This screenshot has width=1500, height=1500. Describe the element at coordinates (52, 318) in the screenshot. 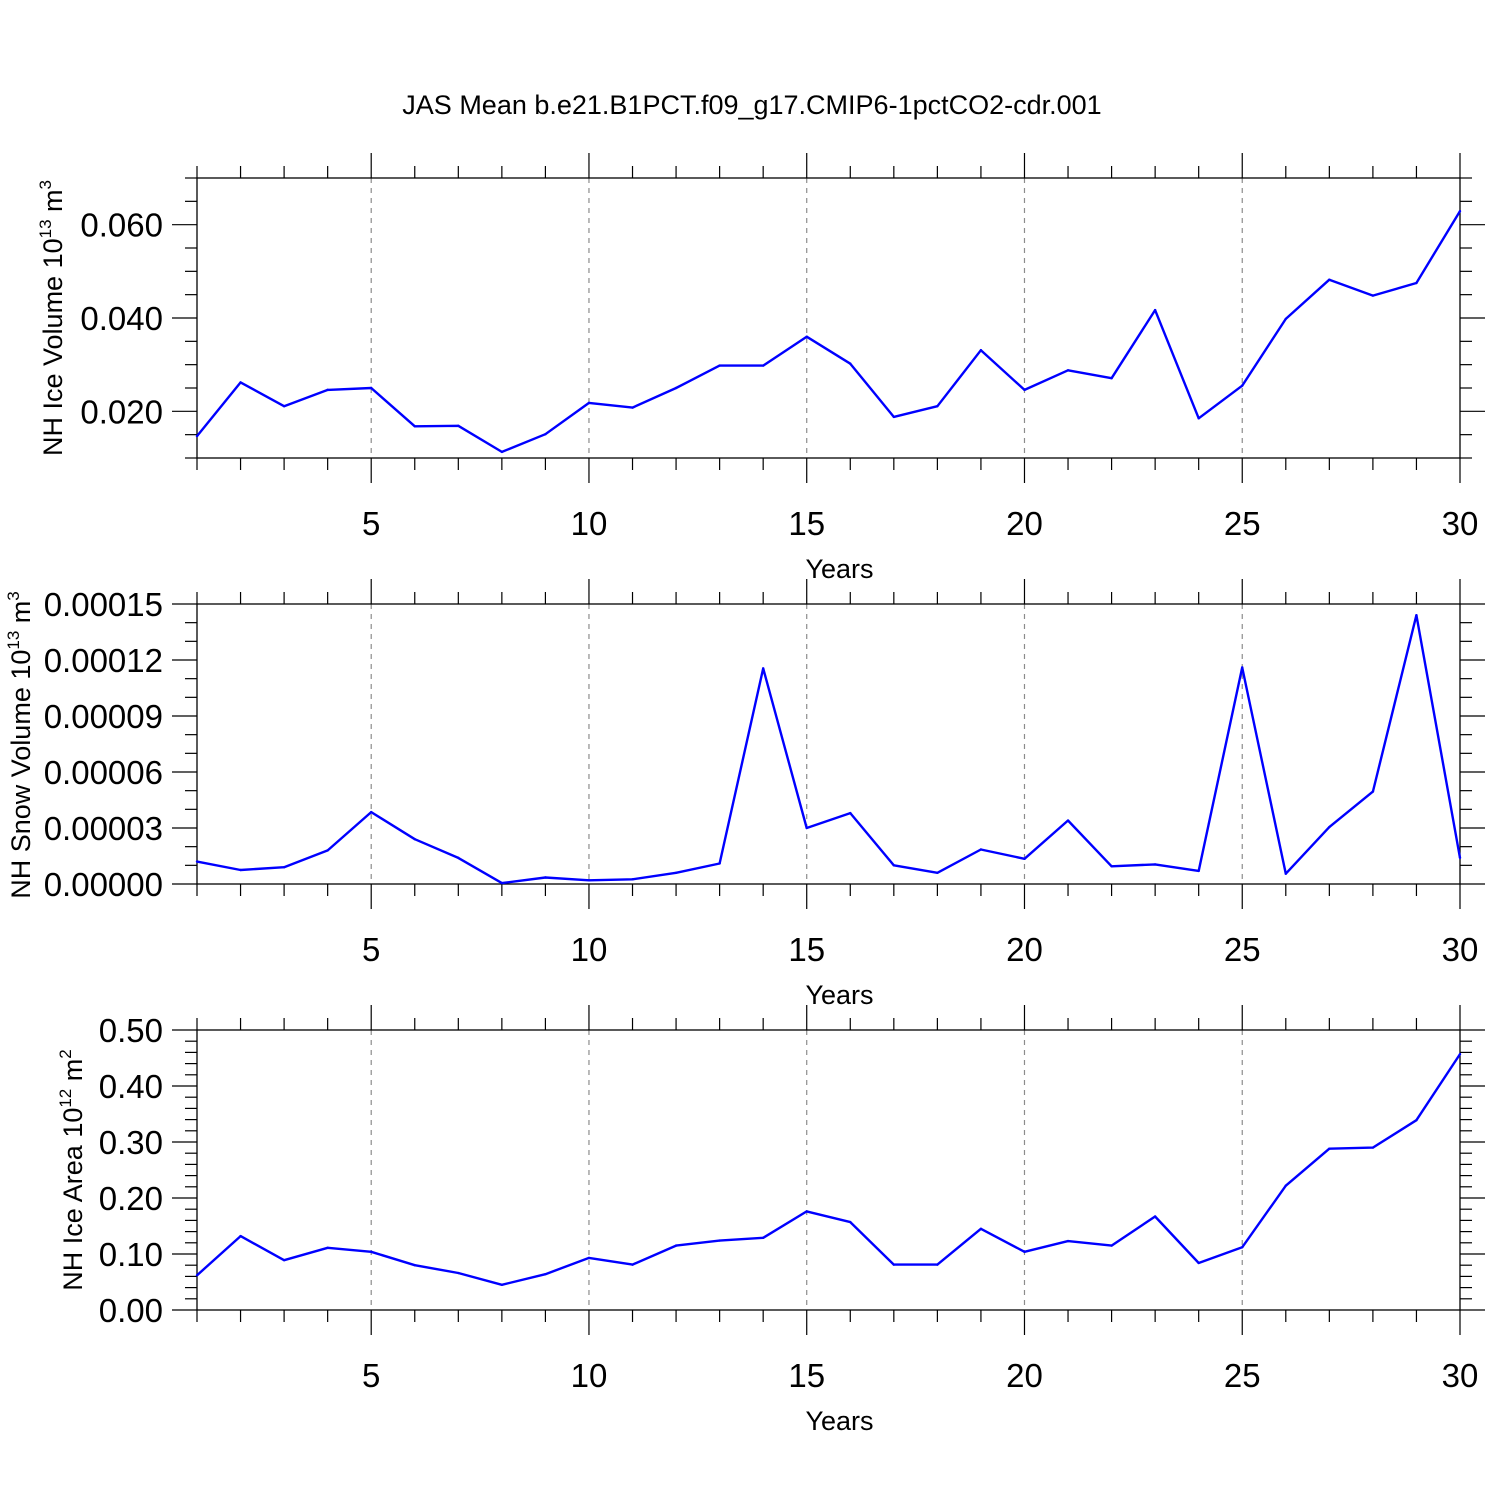

I see `y-axis-title: NH Ice Volume 1013 m3` at that location.